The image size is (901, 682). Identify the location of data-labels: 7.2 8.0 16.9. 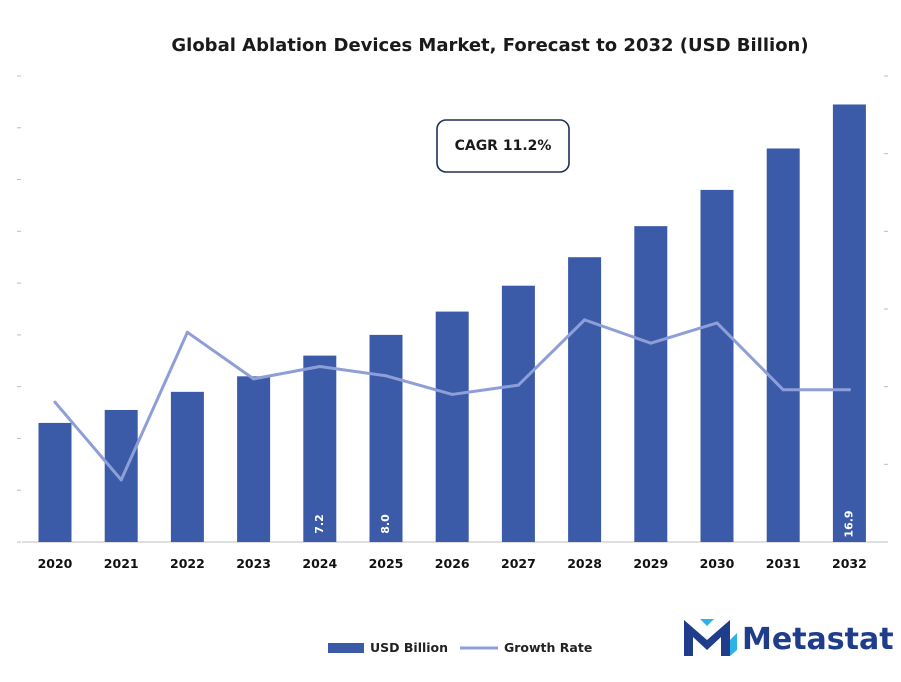
(584, 523).